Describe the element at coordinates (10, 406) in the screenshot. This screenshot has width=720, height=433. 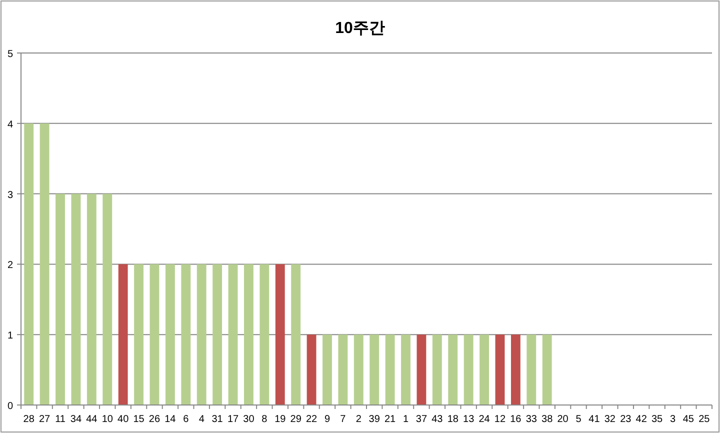
I see `y-tick-label: 0` at that location.